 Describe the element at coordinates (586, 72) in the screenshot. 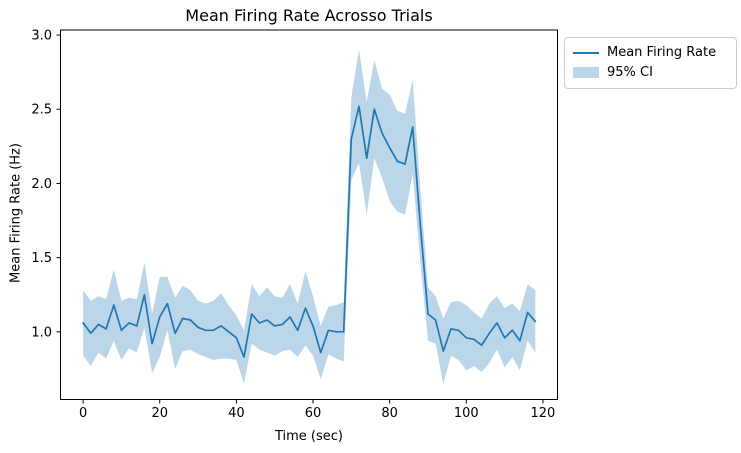

I see `legend-patch-swatch` at that location.